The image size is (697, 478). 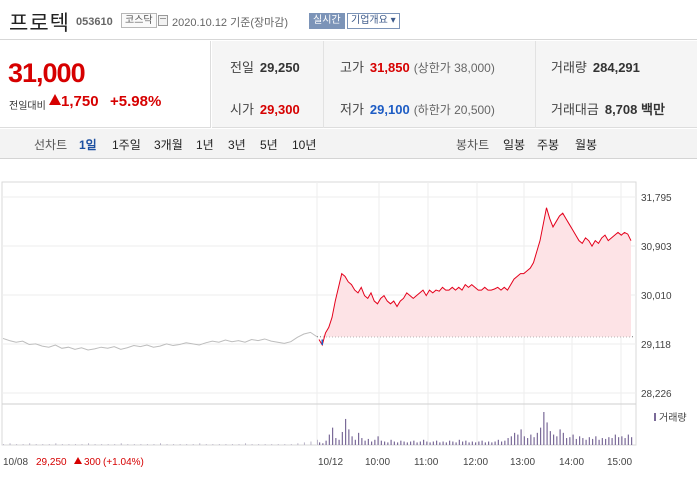 I want to click on tab-1d: 1일, so click(x=88, y=145).